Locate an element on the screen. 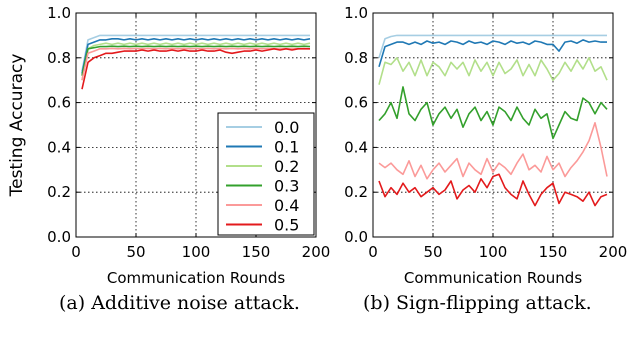 The image size is (631, 339). caption-sign-flipping: (b) Sign-flipping attack. is located at coordinates (477, 303).